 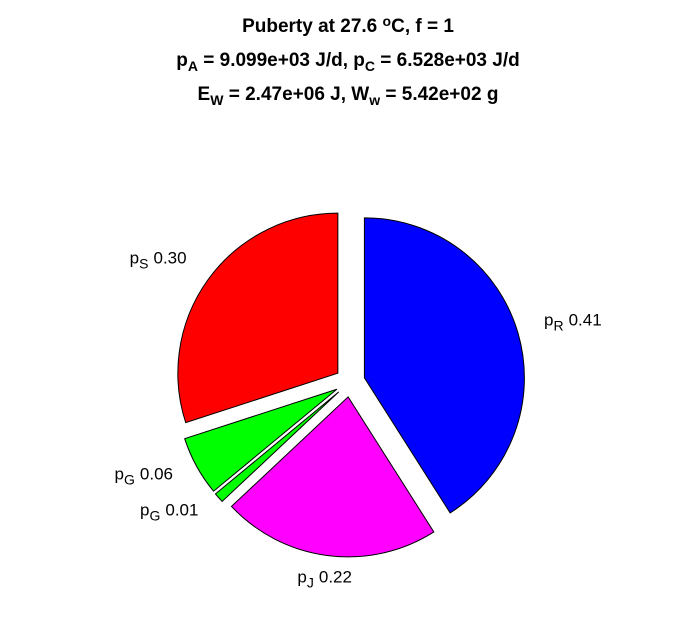 I want to click on slice-label: pG 0.06, so click(x=144, y=475).